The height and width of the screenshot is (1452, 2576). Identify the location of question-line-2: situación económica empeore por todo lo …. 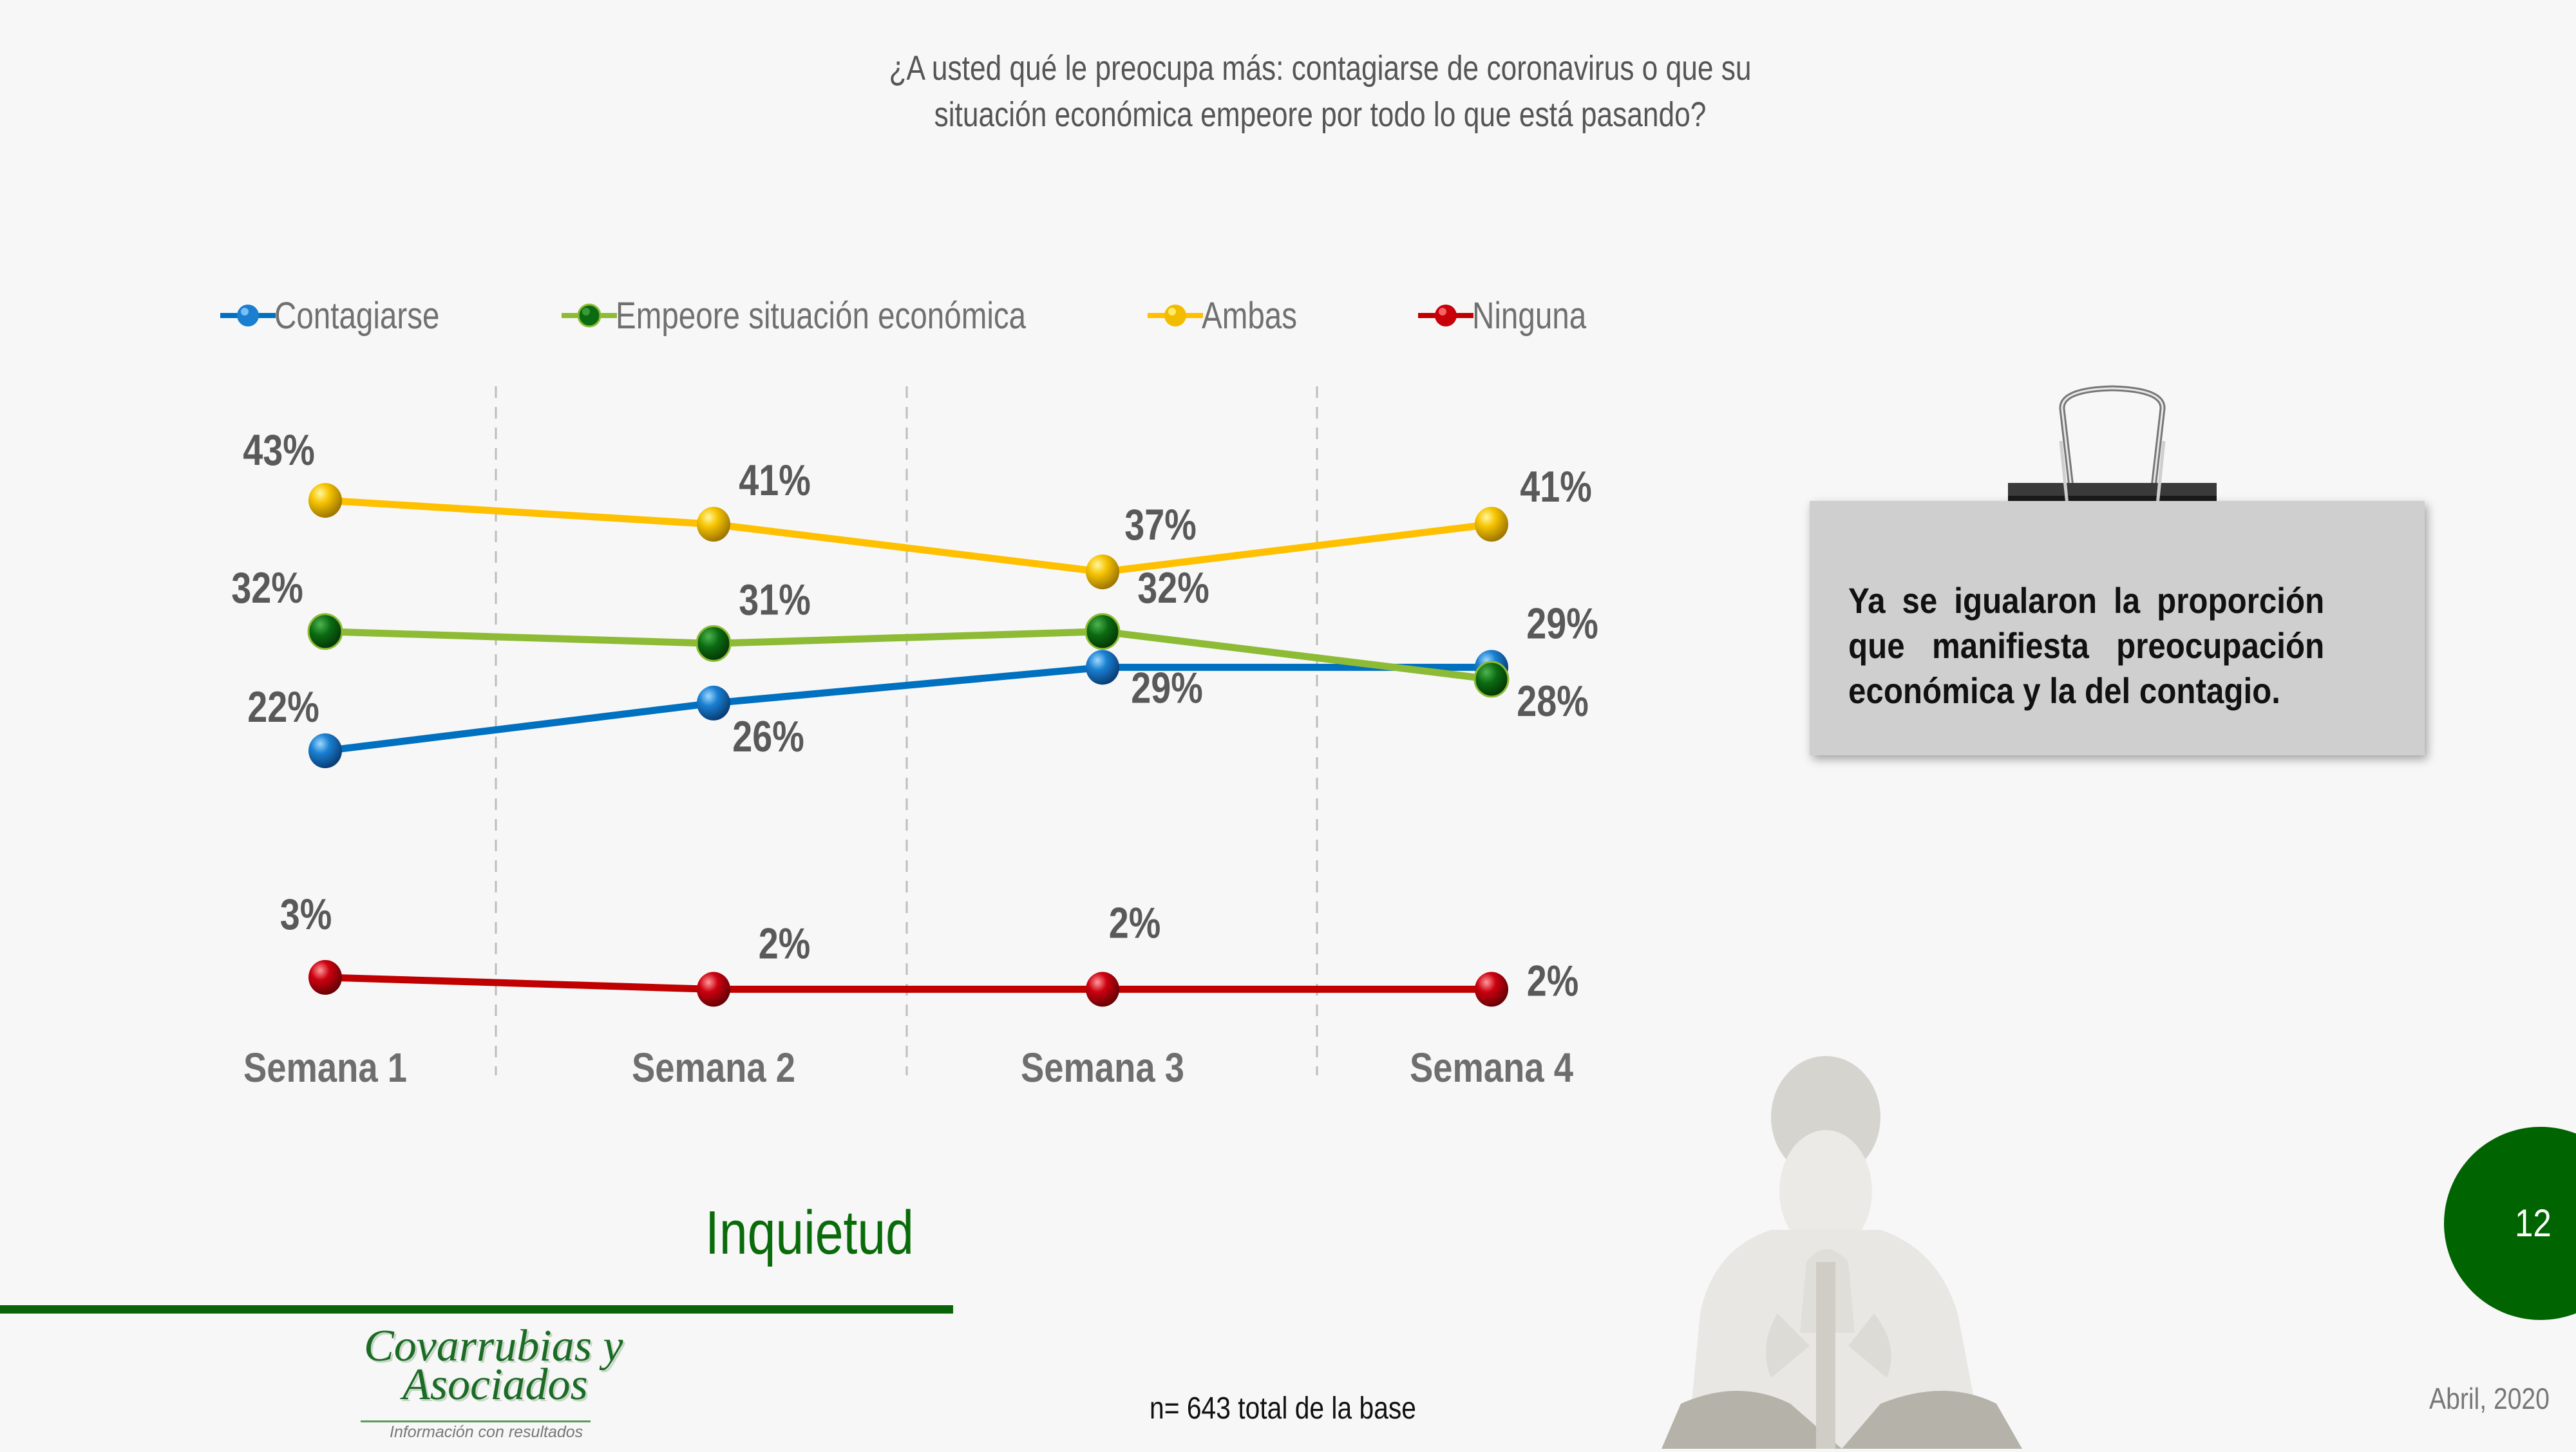
(1320, 114).